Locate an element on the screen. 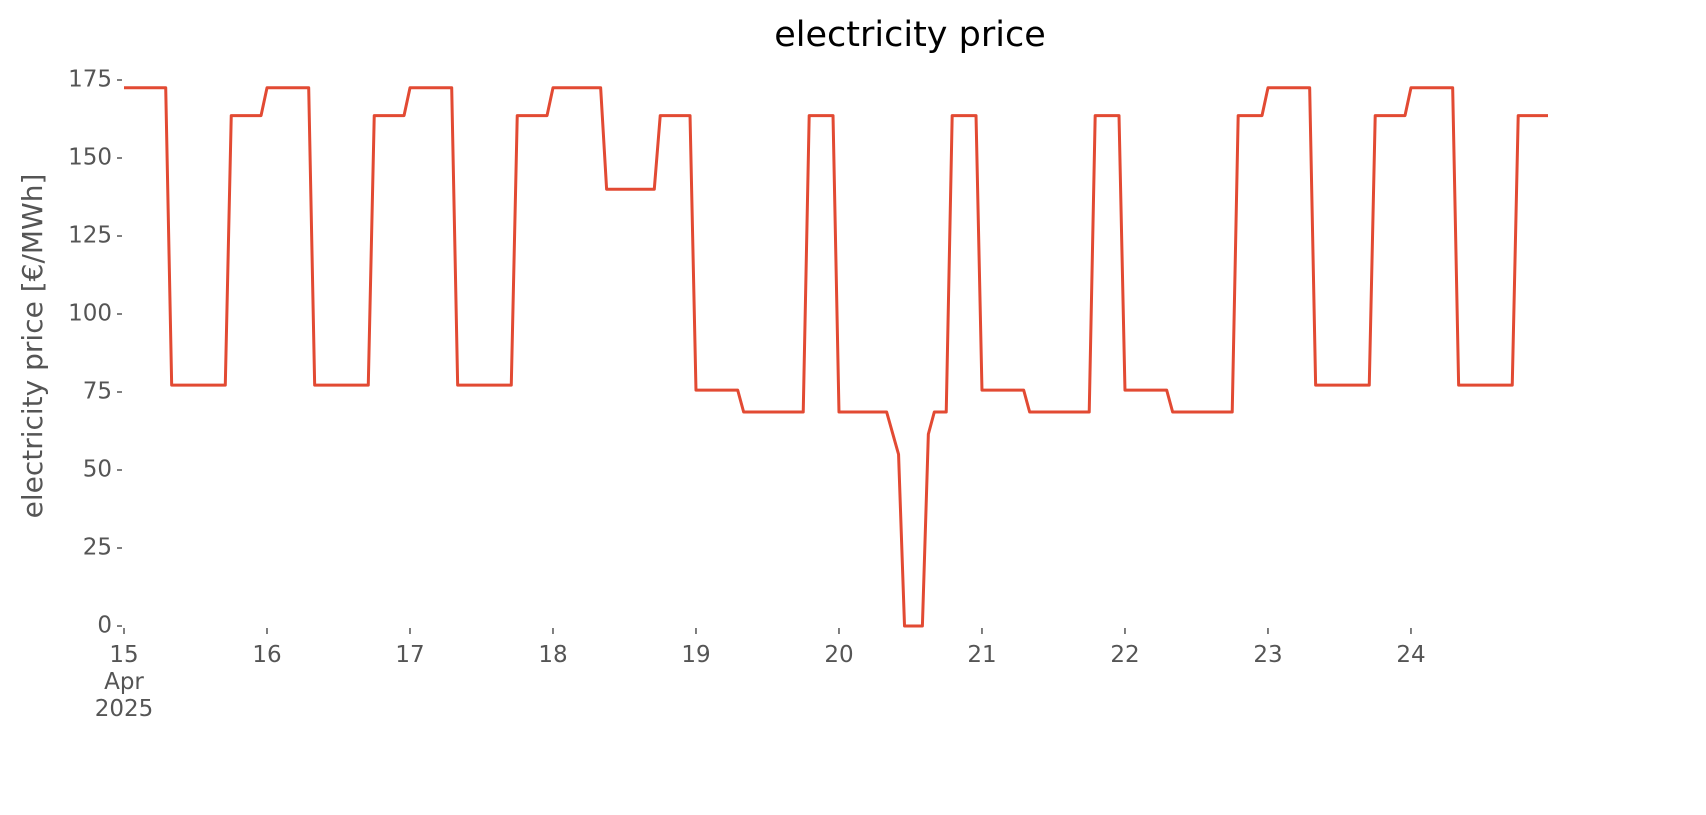 The width and height of the screenshot is (1706, 815). x-tick-label: 15 Apr 2025 is located at coordinates (124, 682).